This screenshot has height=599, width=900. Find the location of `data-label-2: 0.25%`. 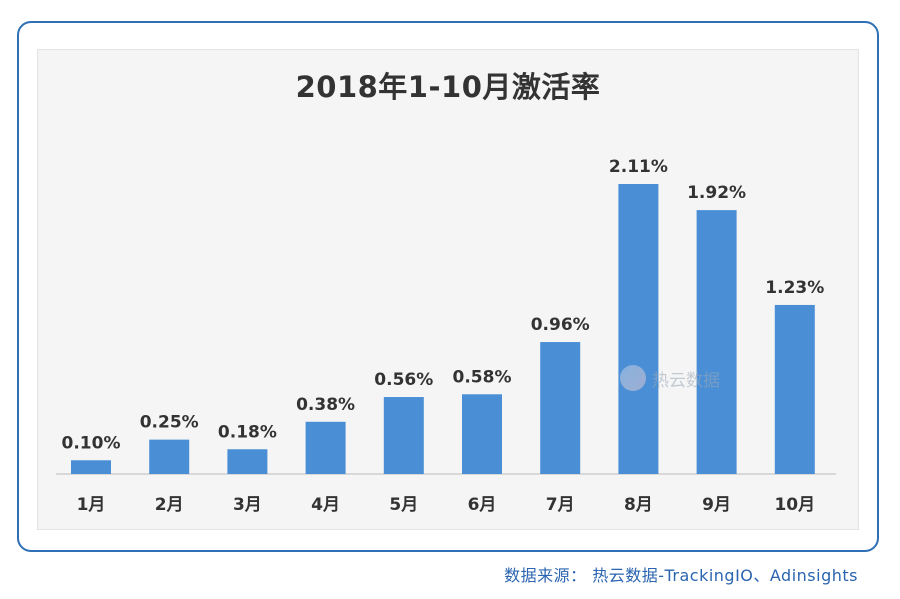

data-label-2: 0.25% is located at coordinates (169, 423).